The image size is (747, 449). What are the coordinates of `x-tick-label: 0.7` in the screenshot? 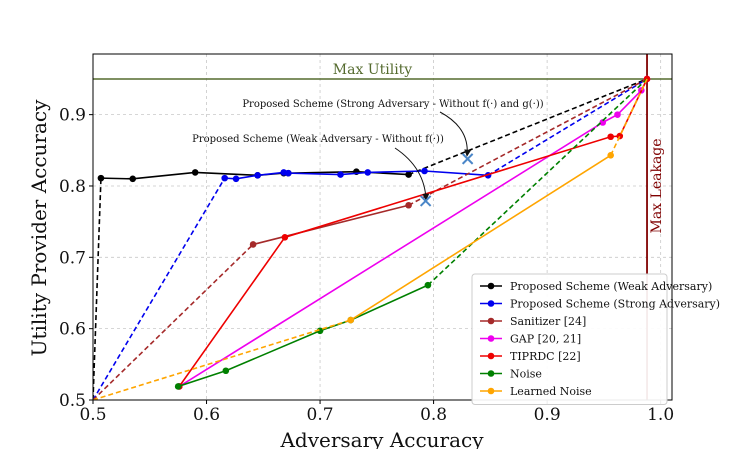 It's located at (320, 415).